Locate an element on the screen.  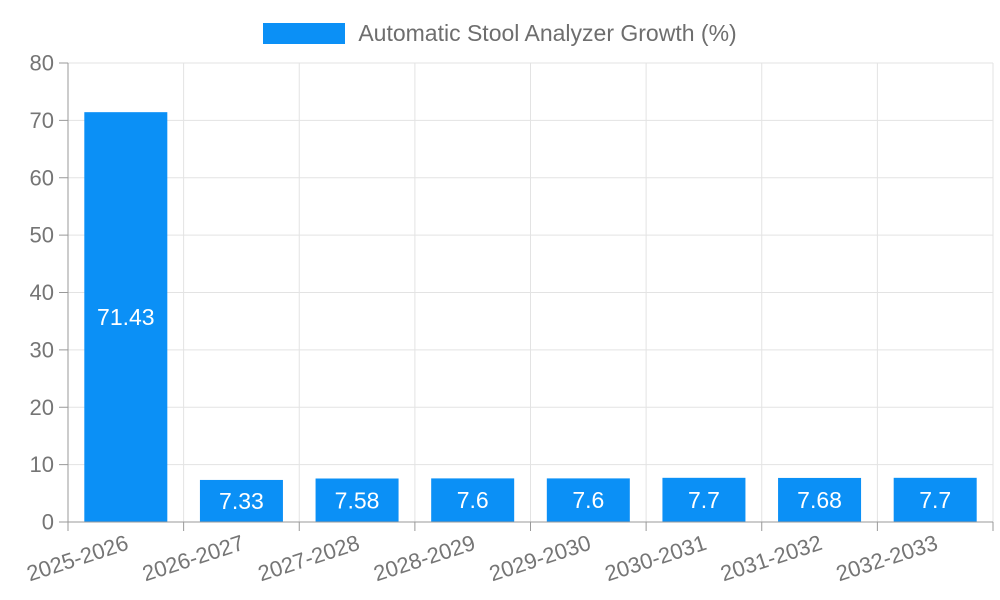
bar-value-label: 7.33 is located at coordinates (241, 501).